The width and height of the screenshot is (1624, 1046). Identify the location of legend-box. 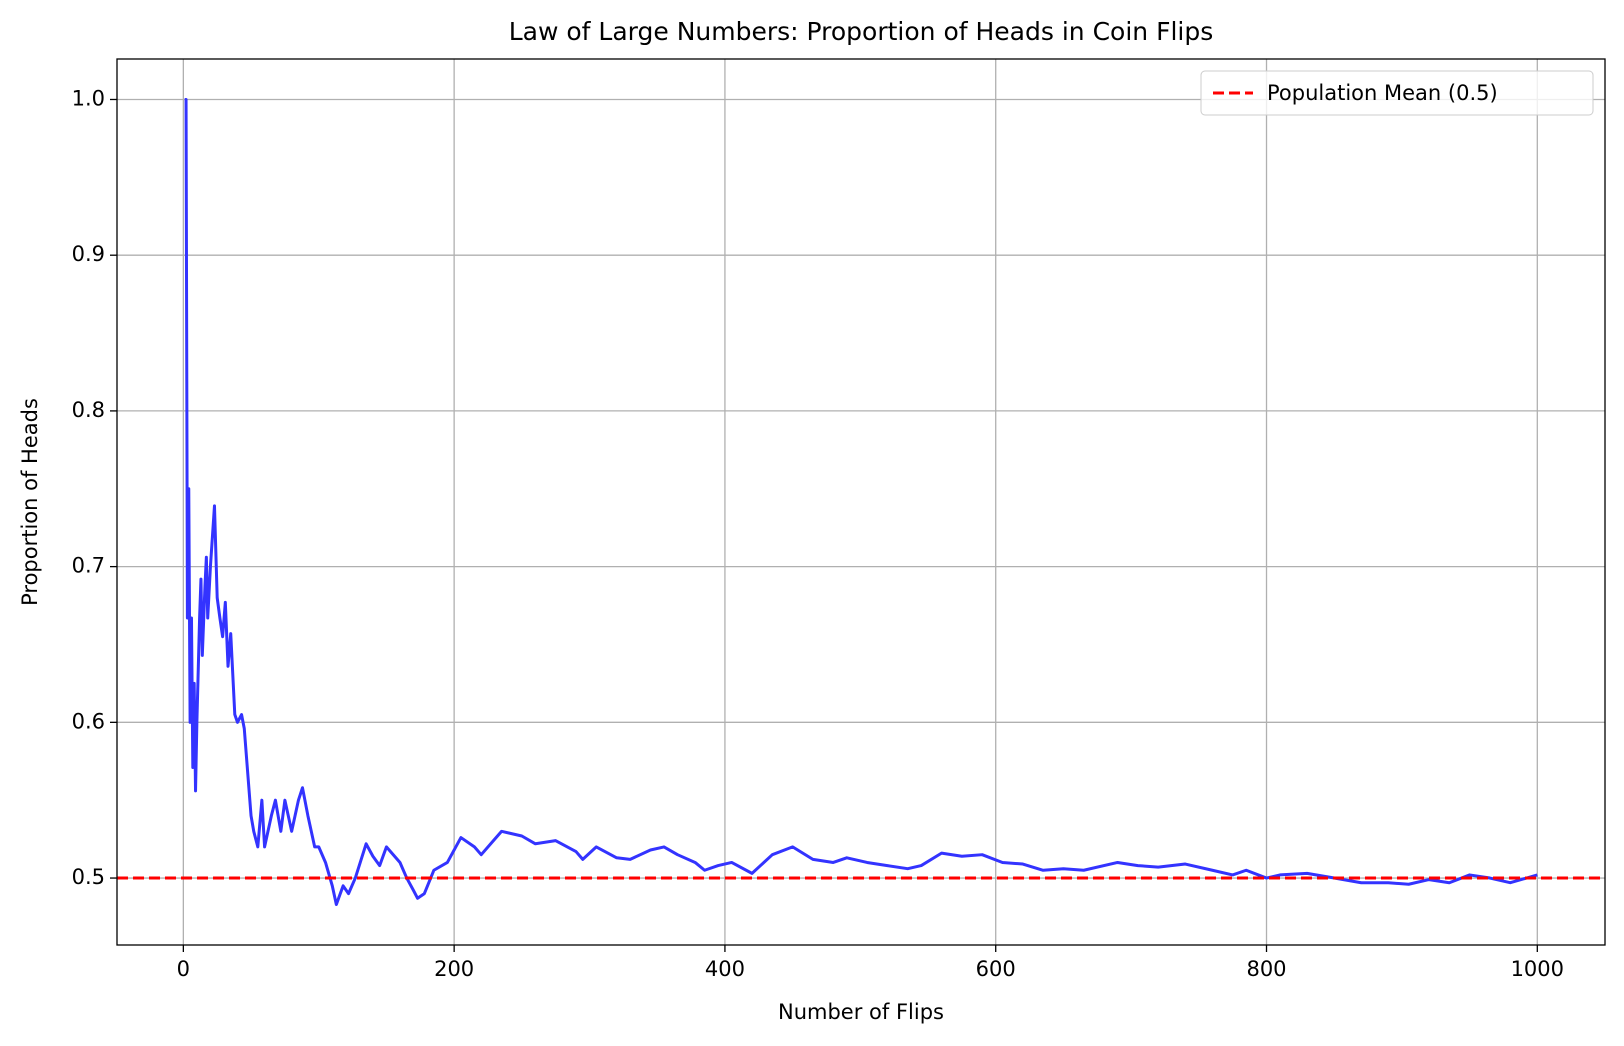
(1397, 93).